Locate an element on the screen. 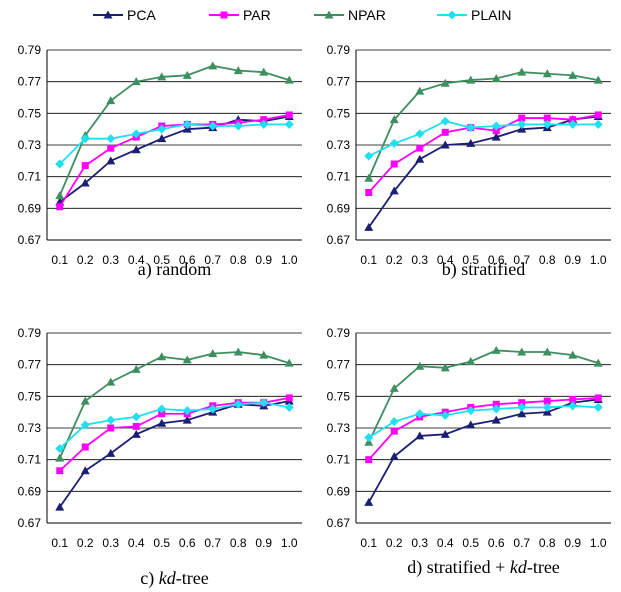 Image resolution: width=621 pixels, height=592 pixels. caption-suffix: -tree is located at coordinates (543, 567).